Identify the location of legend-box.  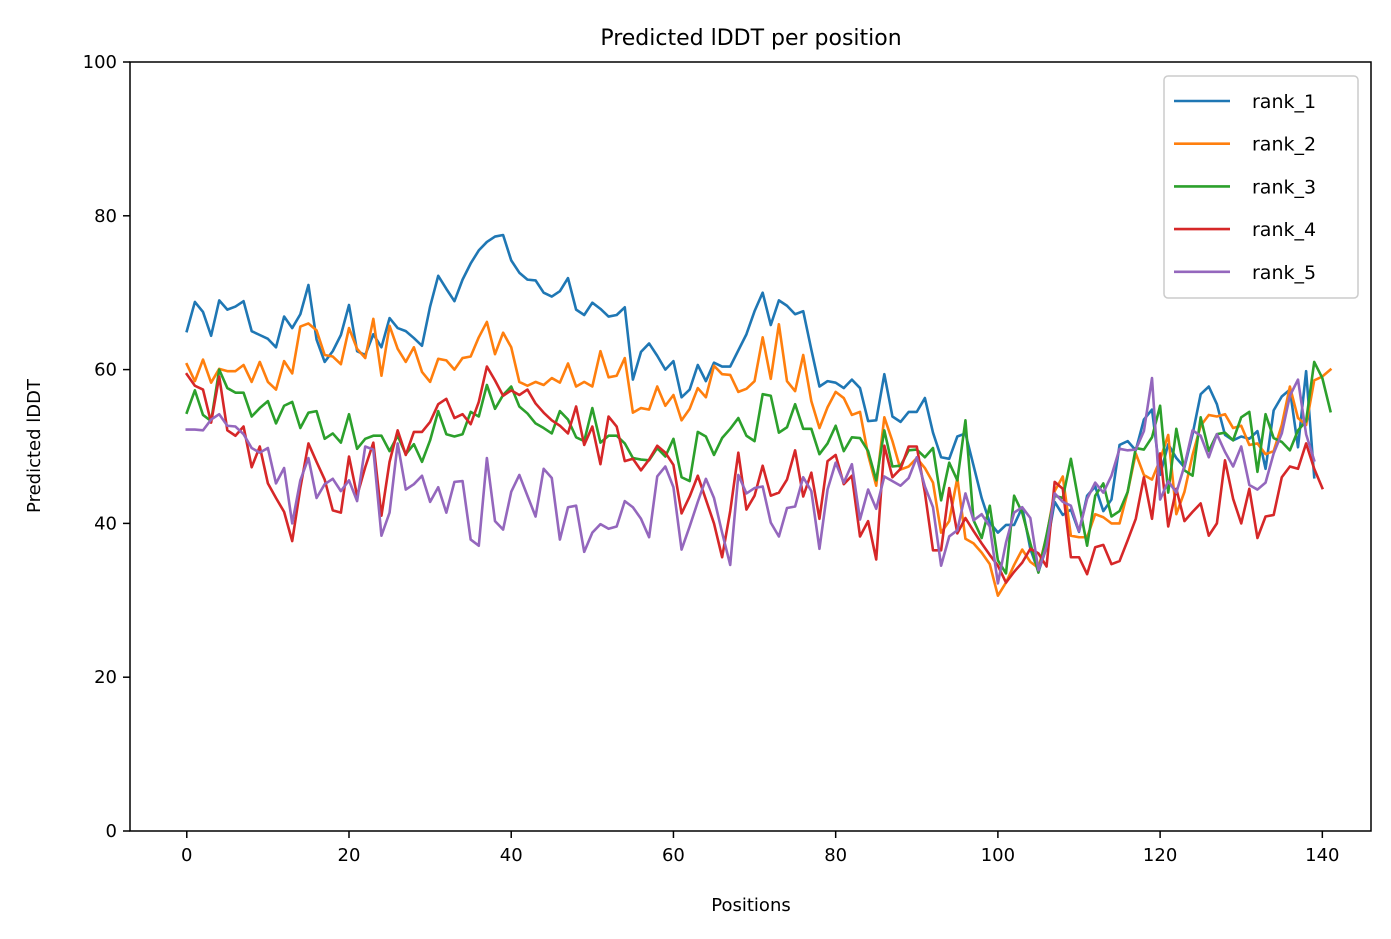
(1261, 187).